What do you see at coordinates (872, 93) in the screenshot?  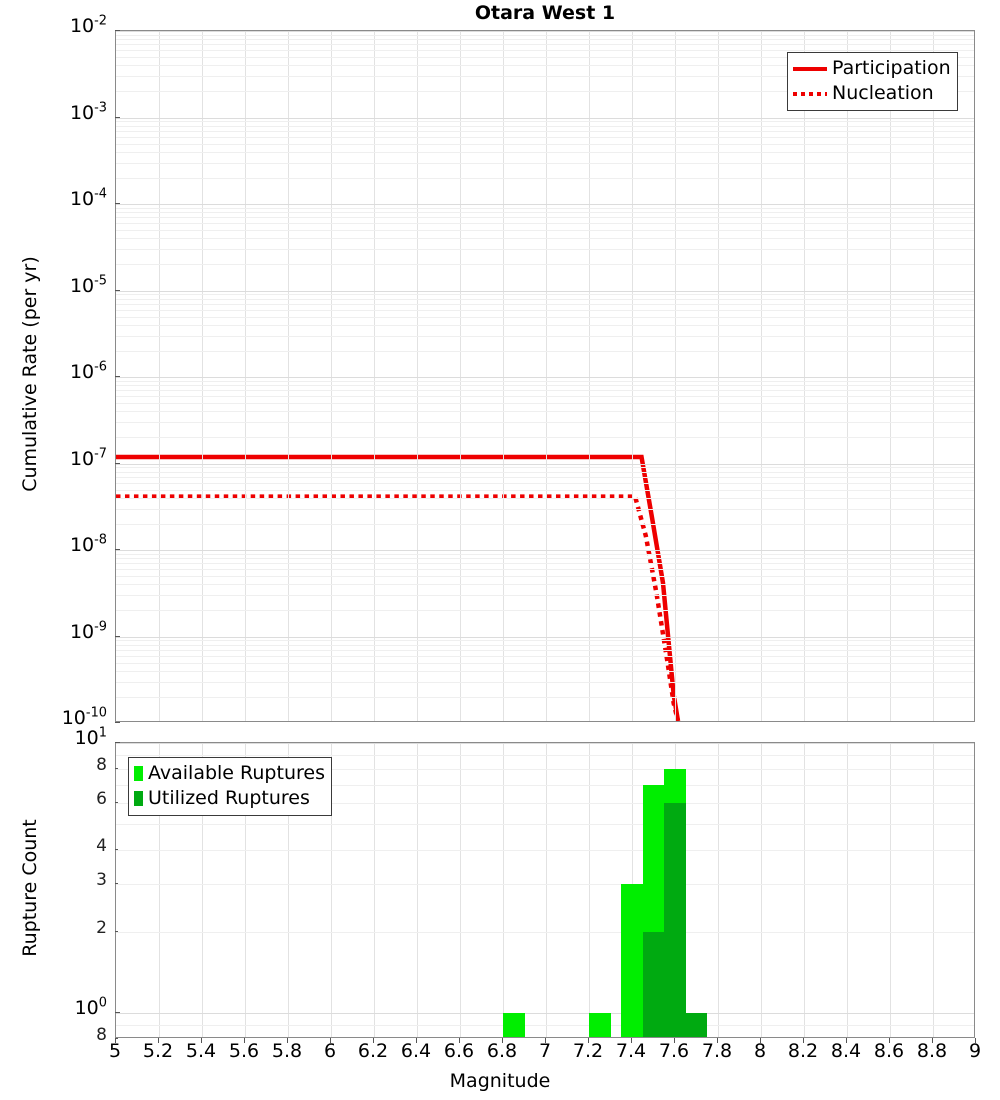 I see `legend-item-nucleation: Nucleation` at bounding box center [872, 93].